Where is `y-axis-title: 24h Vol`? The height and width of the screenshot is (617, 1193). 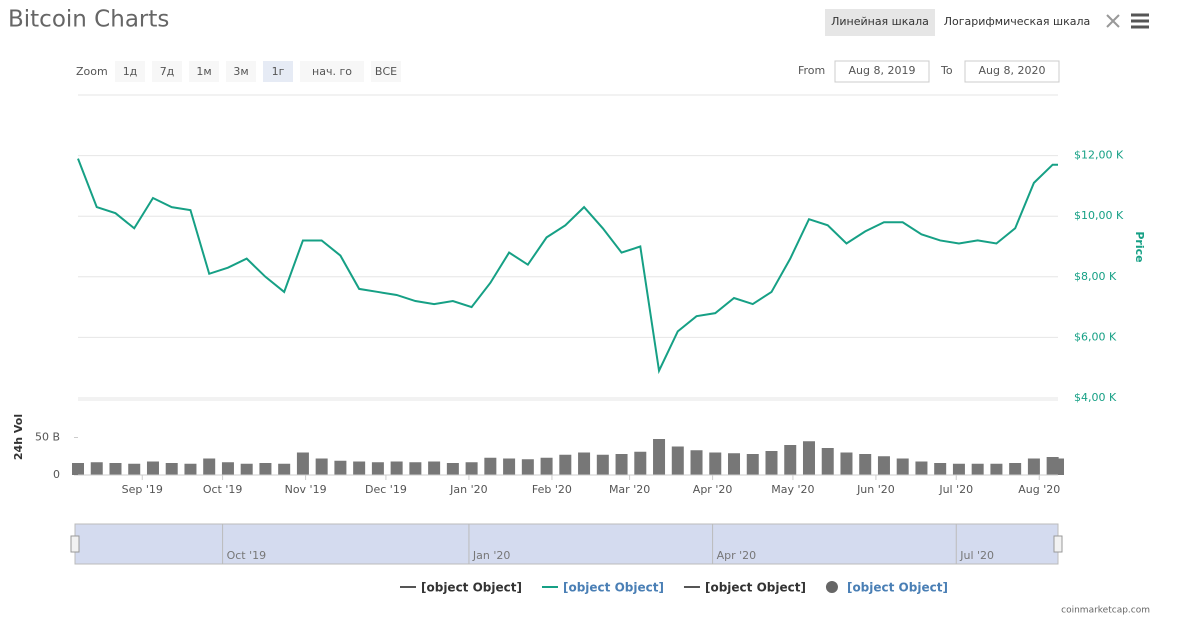
y-axis-title: 24h Vol is located at coordinates (18, 437).